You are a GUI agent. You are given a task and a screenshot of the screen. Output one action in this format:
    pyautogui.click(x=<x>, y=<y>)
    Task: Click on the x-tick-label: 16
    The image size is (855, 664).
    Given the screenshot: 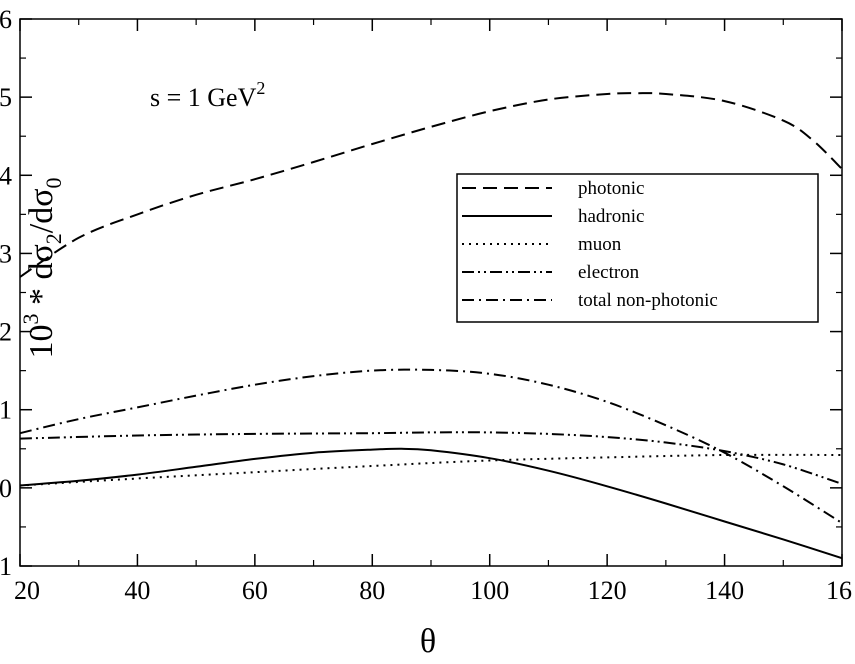 What is the action you would take?
    pyautogui.click(x=839, y=590)
    